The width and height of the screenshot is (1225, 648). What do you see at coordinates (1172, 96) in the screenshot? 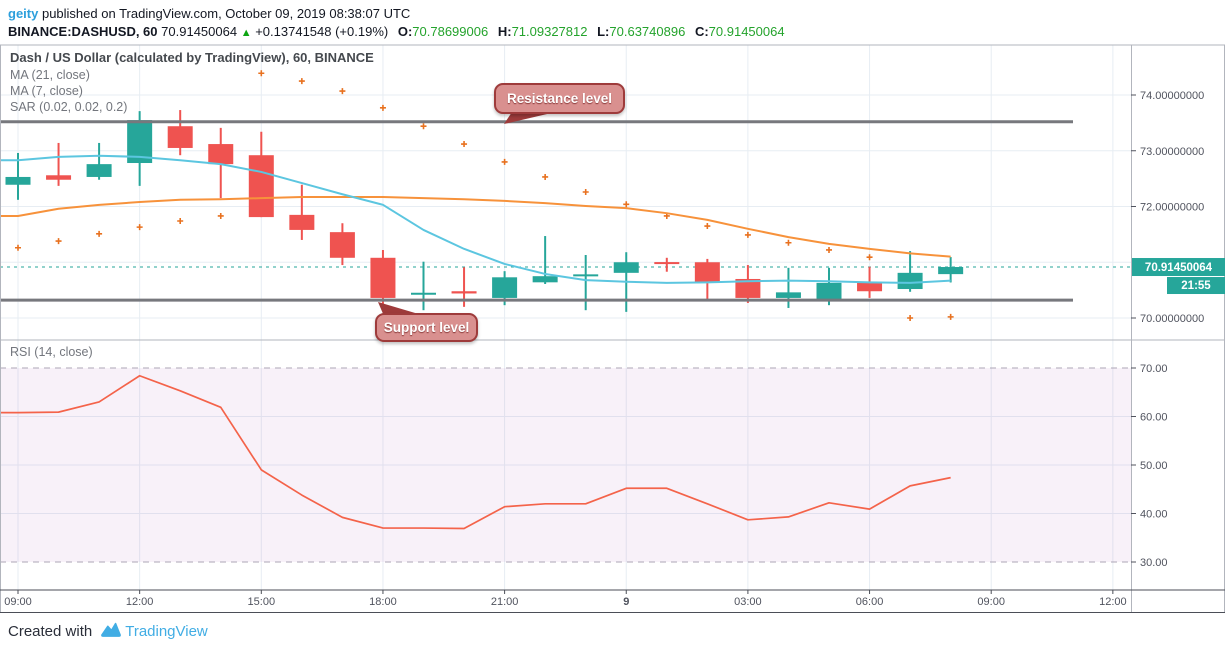
I see `price-axis-label: 74.00000000` at bounding box center [1172, 96].